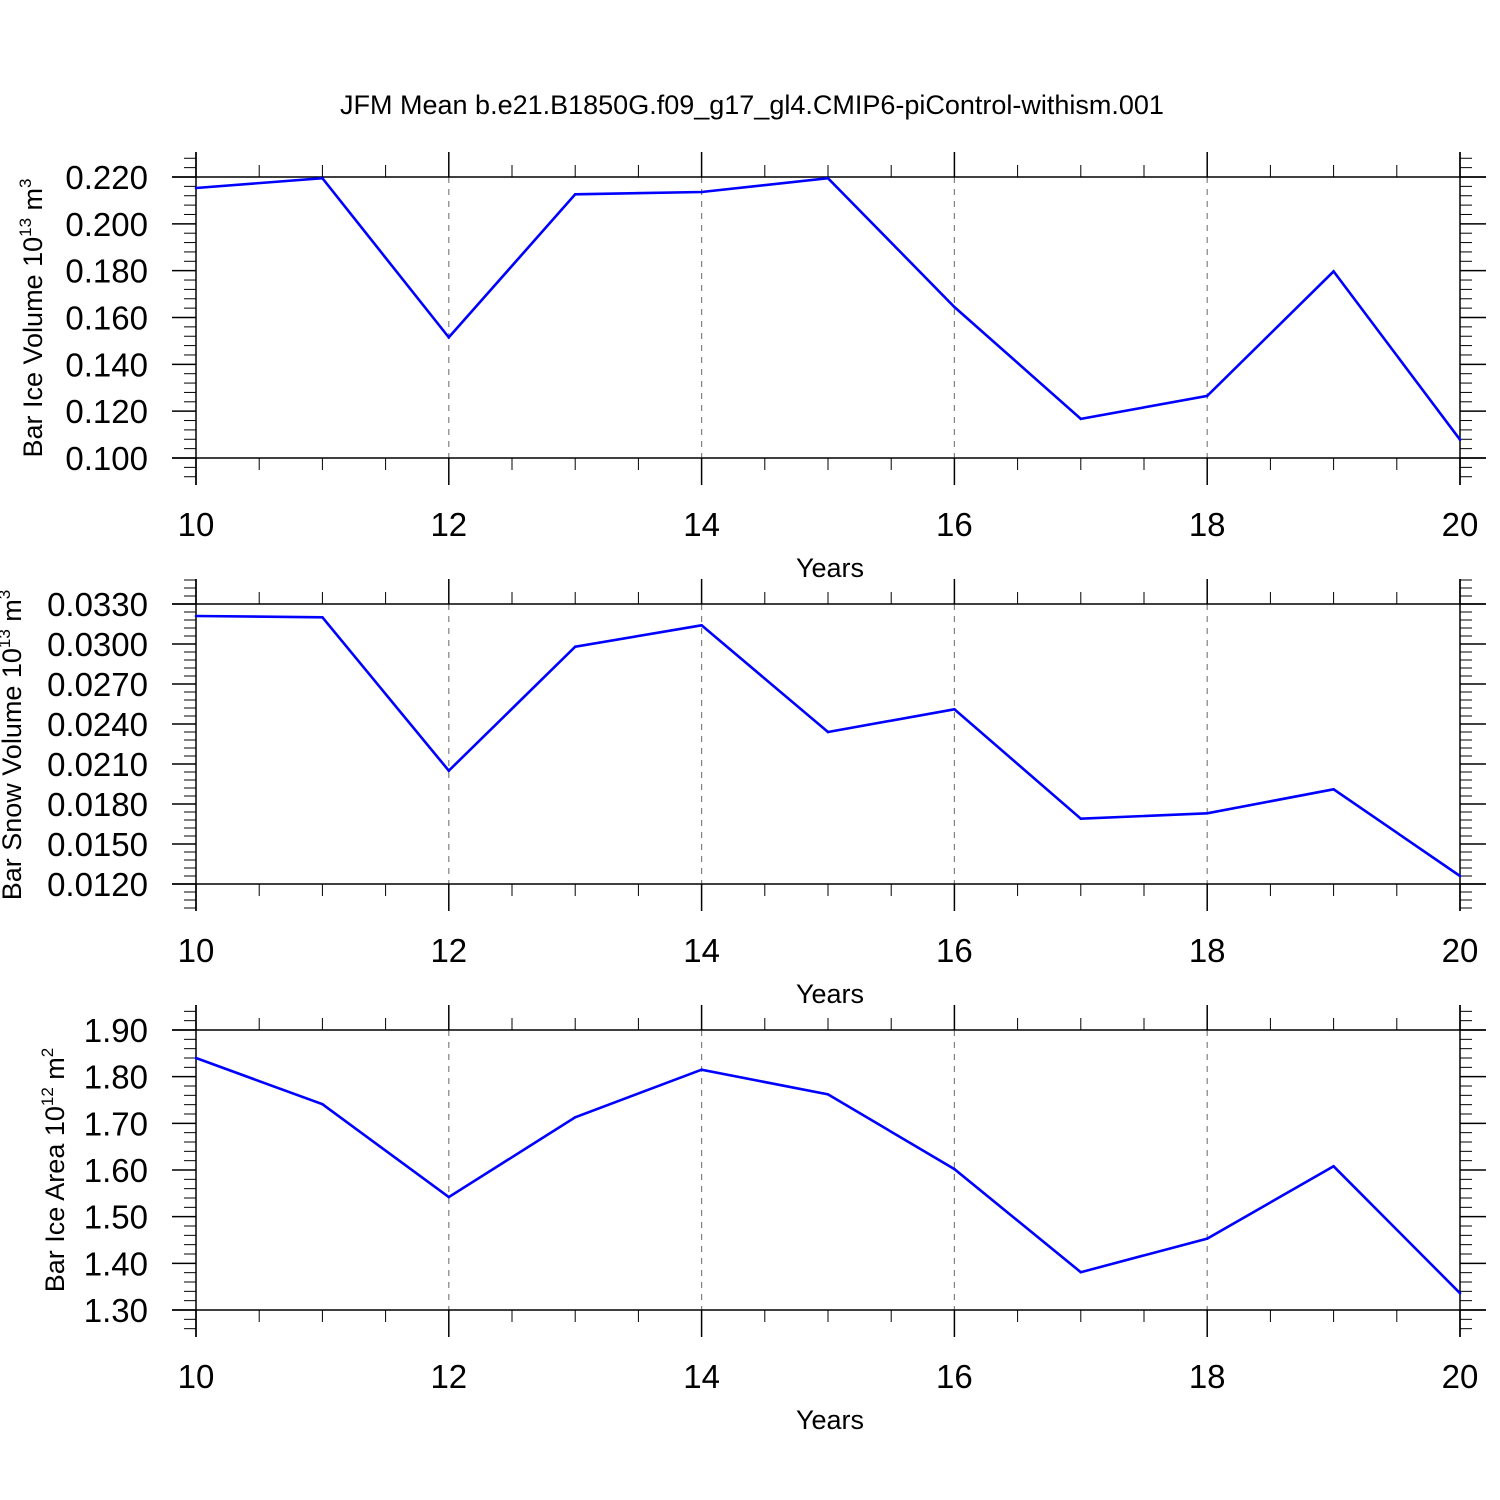 Image resolution: width=1500 pixels, height=1500 pixels. I want to click on y-tick-label: 1.50, so click(116, 1217).